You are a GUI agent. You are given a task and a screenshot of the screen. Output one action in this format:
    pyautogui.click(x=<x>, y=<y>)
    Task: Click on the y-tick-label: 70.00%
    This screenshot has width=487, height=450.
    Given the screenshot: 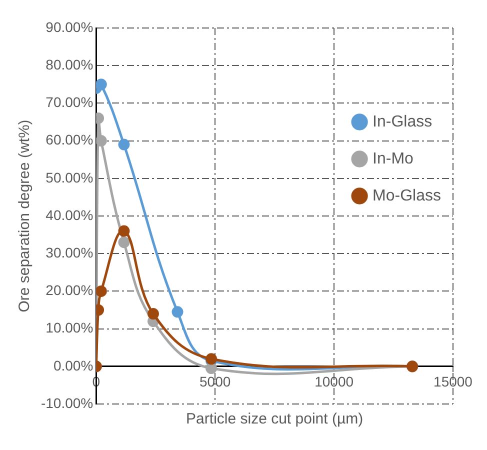 What is the action you would take?
    pyautogui.click(x=70, y=102)
    